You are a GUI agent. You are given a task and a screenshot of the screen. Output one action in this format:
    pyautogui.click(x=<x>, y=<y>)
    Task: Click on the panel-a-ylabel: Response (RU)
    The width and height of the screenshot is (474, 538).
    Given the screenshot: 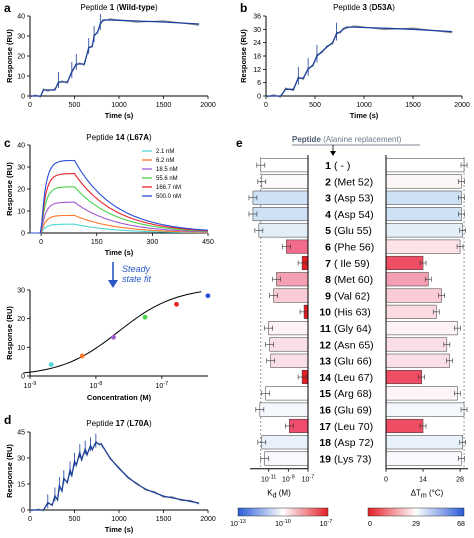 What is the action you would take?
    pyautogui.click(x=9, y=56)
    